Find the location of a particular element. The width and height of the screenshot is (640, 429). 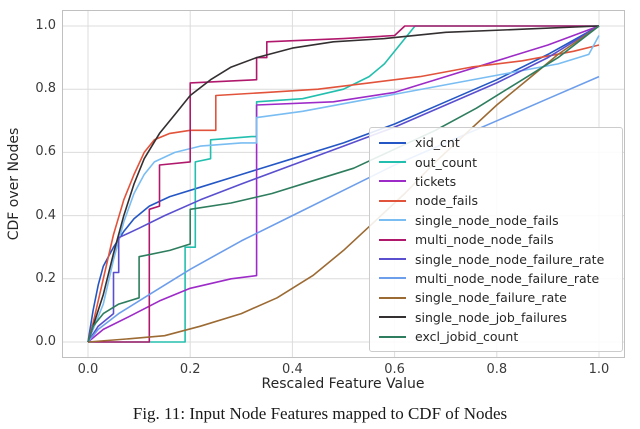

legend-label: multi_node_node_failure_rate is located at coordinates (507, 278).